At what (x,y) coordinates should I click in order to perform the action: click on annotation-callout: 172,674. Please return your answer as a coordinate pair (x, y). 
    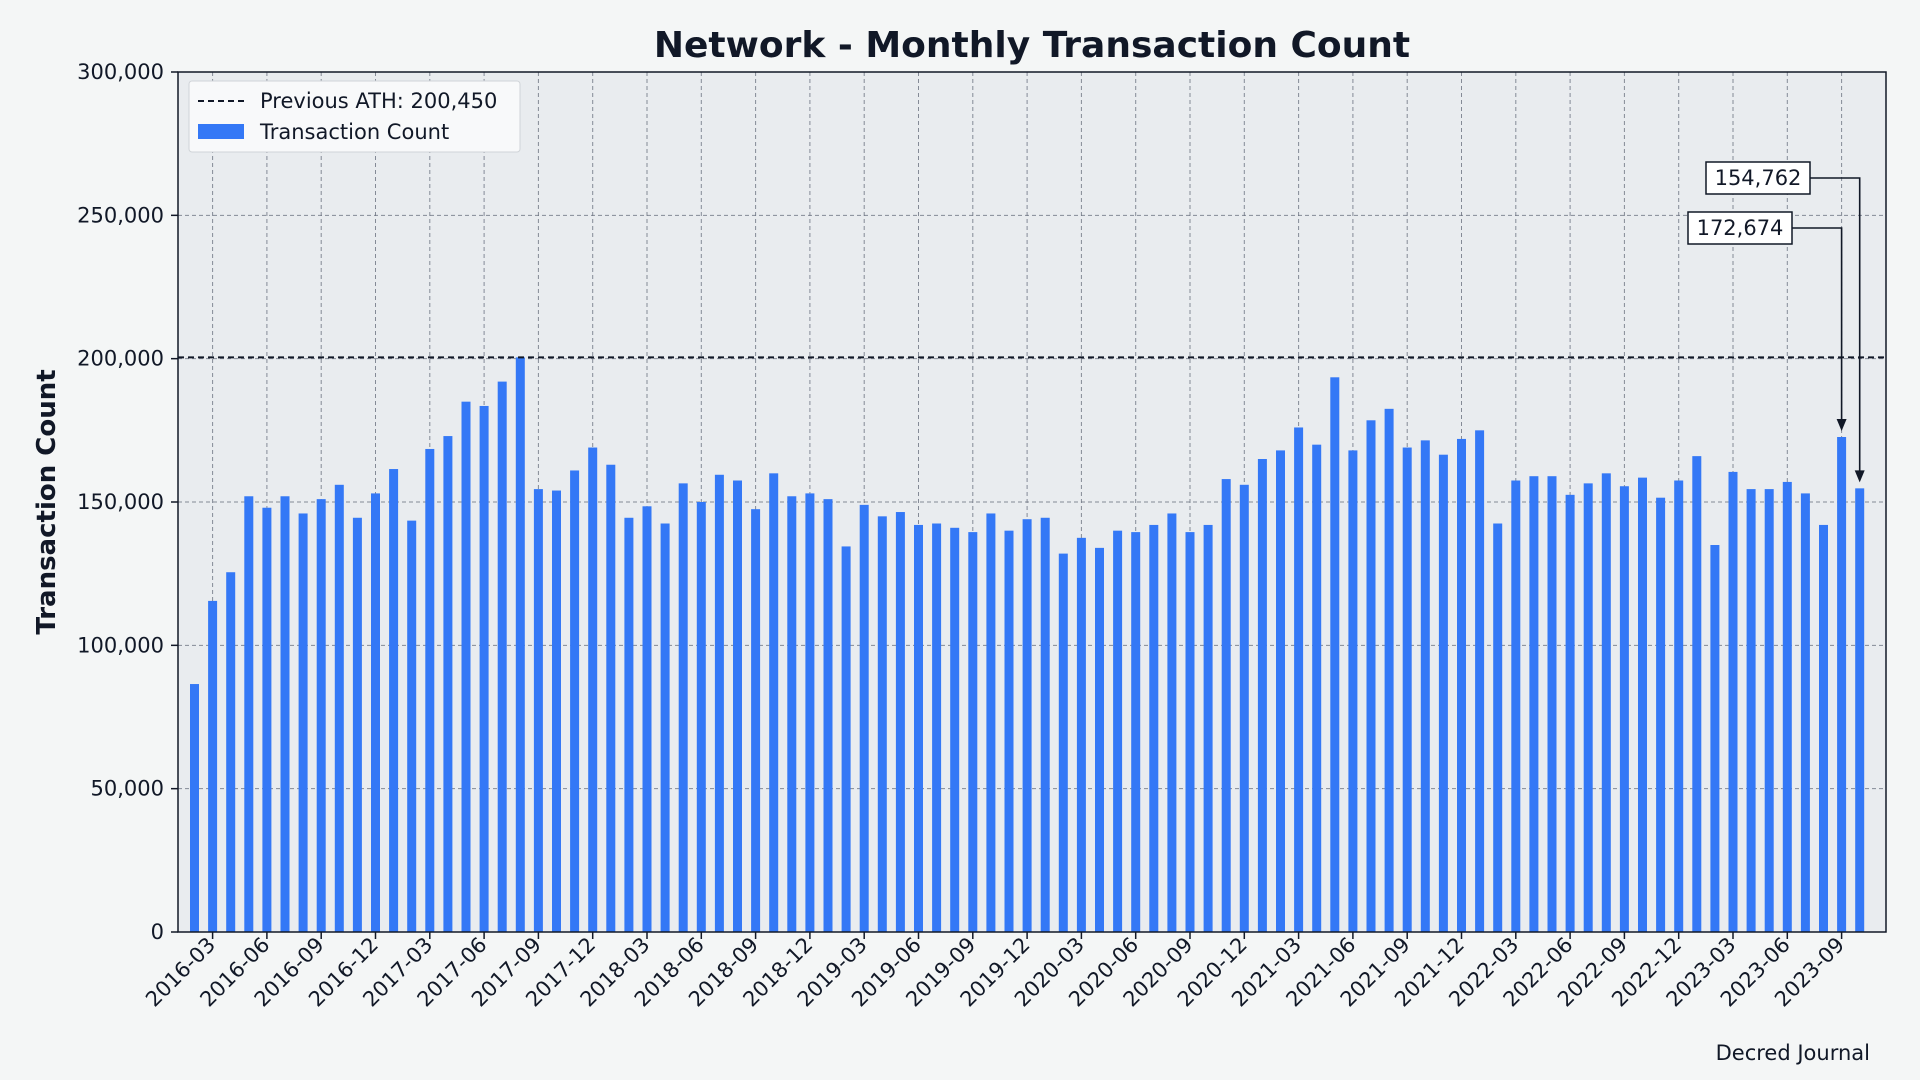
    Looking at the image, I should click on (1767, 321).